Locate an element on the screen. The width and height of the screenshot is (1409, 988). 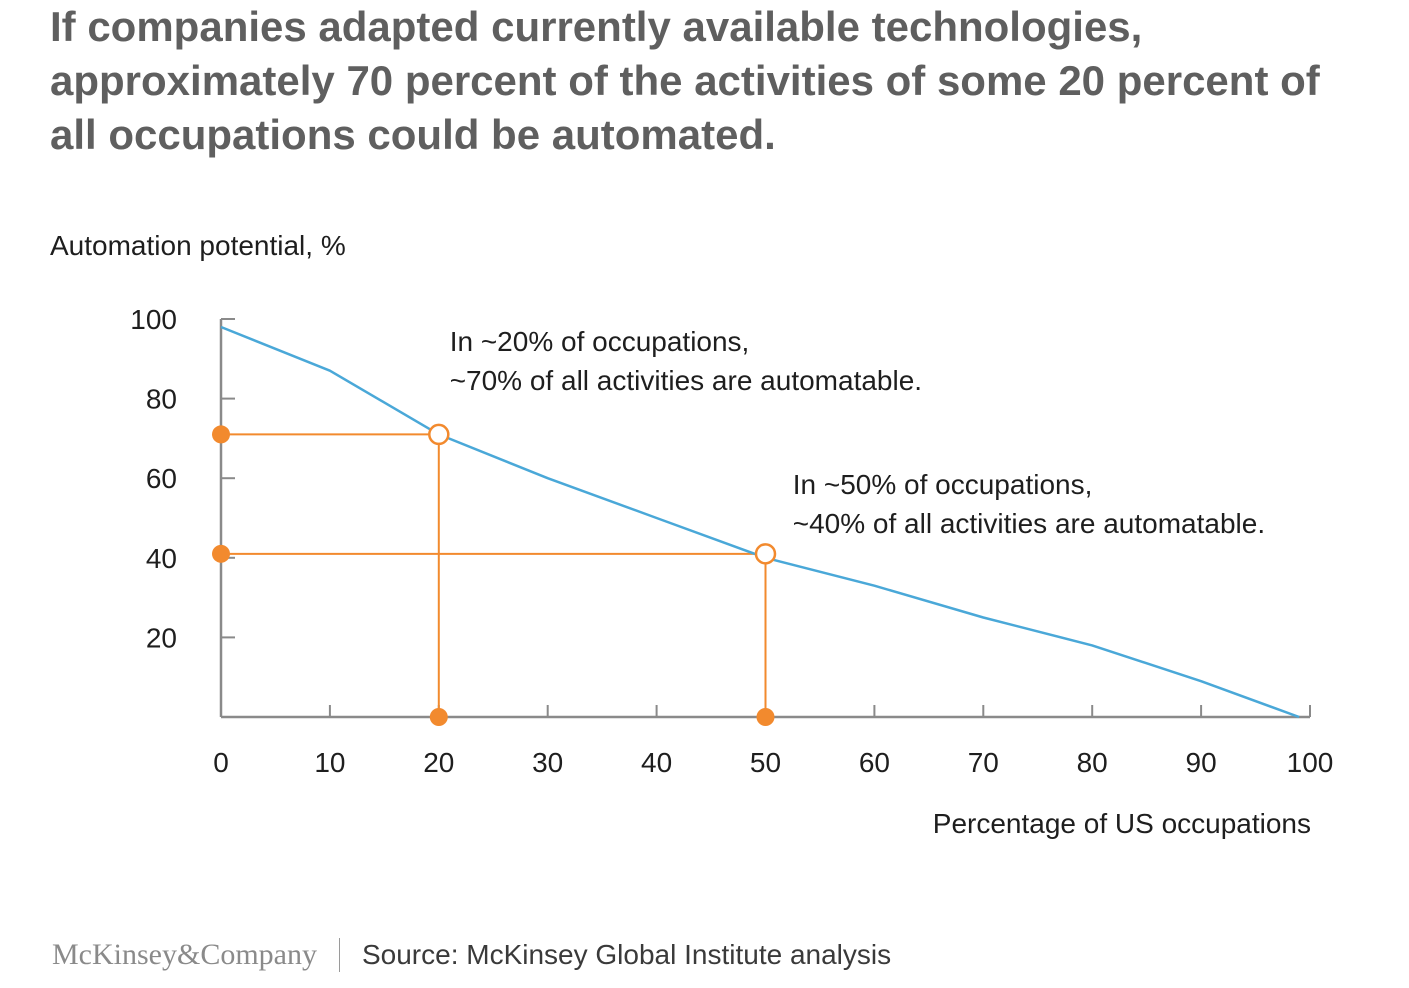
annotation-line: In ~50% of occupations, is located at coordinates (943, 484).